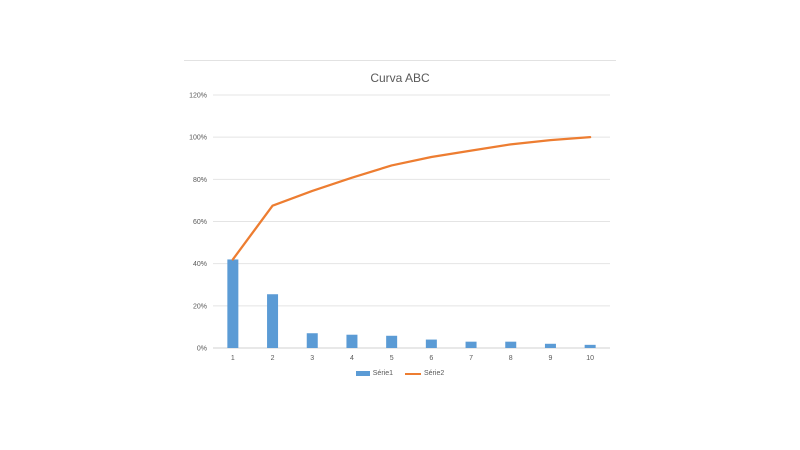 Image resolution: width=800 pixels, height=450 pixels. Describe the element at coordinates (200, 180) in the screenshot. I see `y-tick-label: 80%` at that location.